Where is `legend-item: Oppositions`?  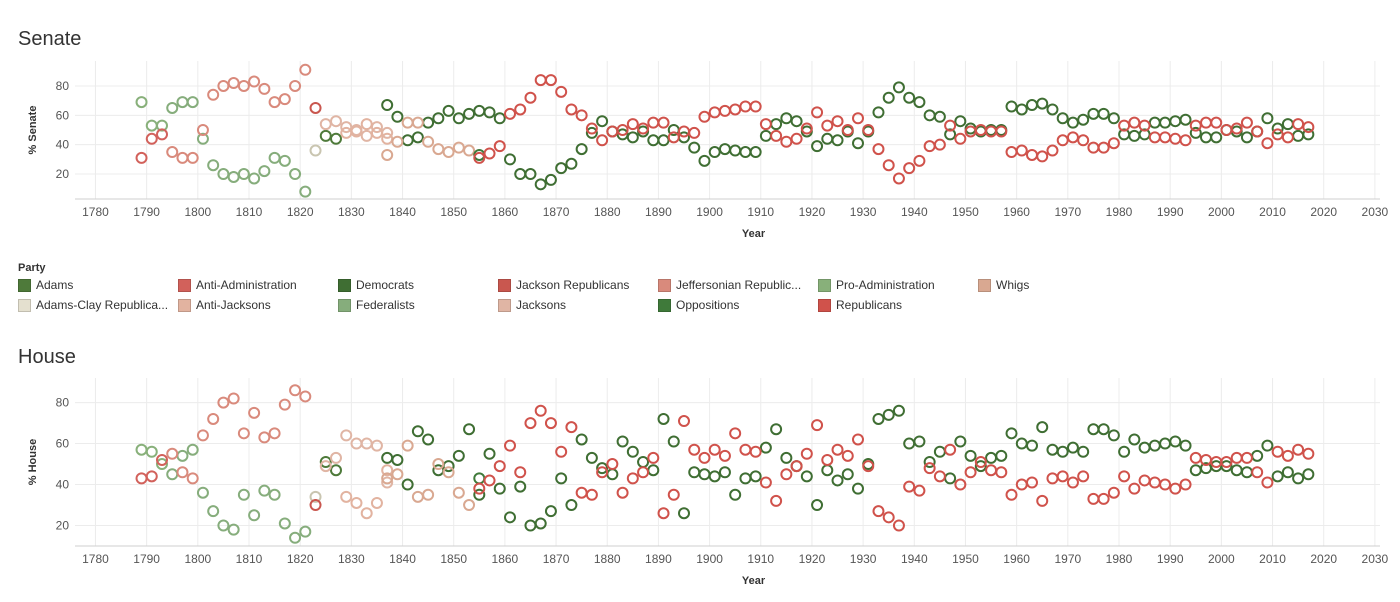 legend-item: Oppositions is located at coordinates (738, 305).